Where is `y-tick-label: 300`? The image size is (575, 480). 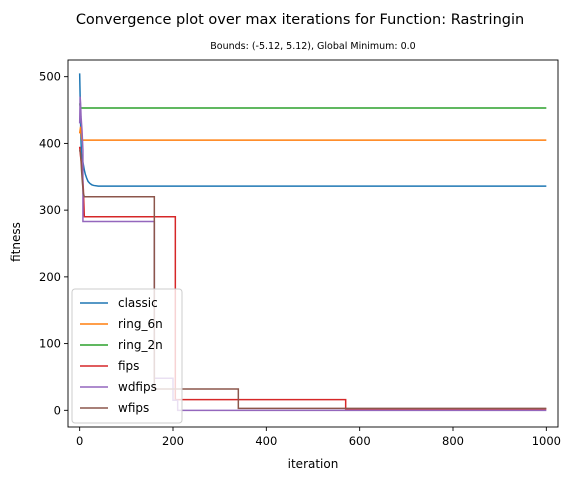
y-tick-label: 300 is located at coordinates (50, 210).